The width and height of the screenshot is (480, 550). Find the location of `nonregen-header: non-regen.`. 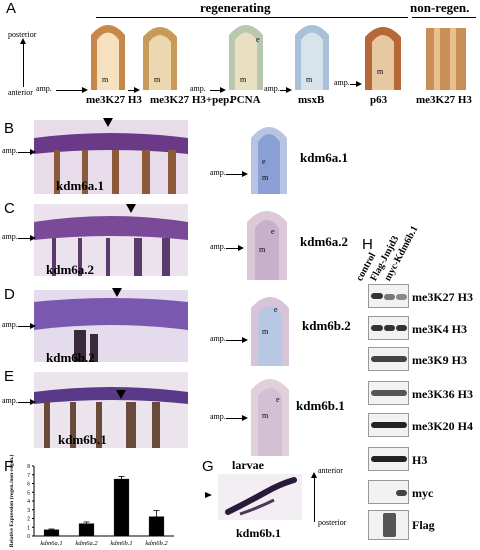

nonregen-header: non-regen. is located at coordinates (440, 7).